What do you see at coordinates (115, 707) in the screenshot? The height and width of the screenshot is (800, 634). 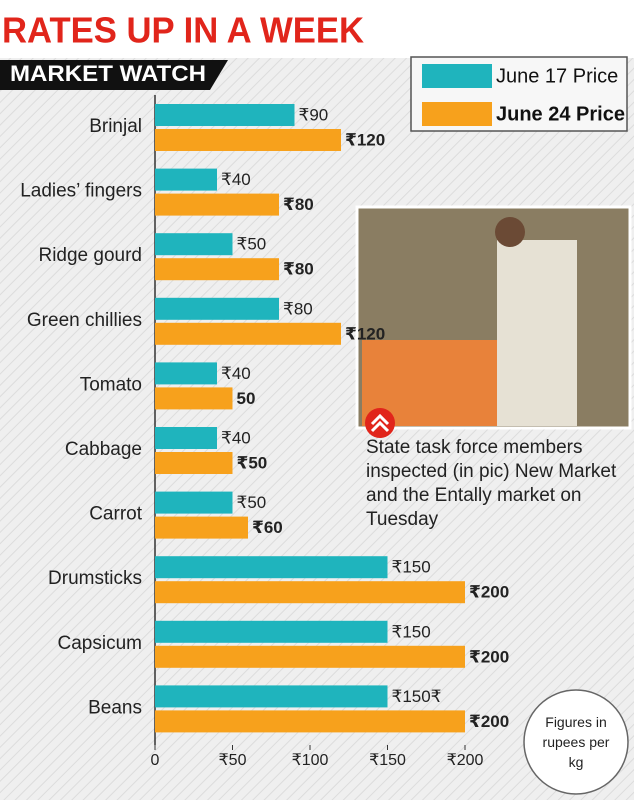 I see `category-label: Beans` at bounding box center [115, 707].